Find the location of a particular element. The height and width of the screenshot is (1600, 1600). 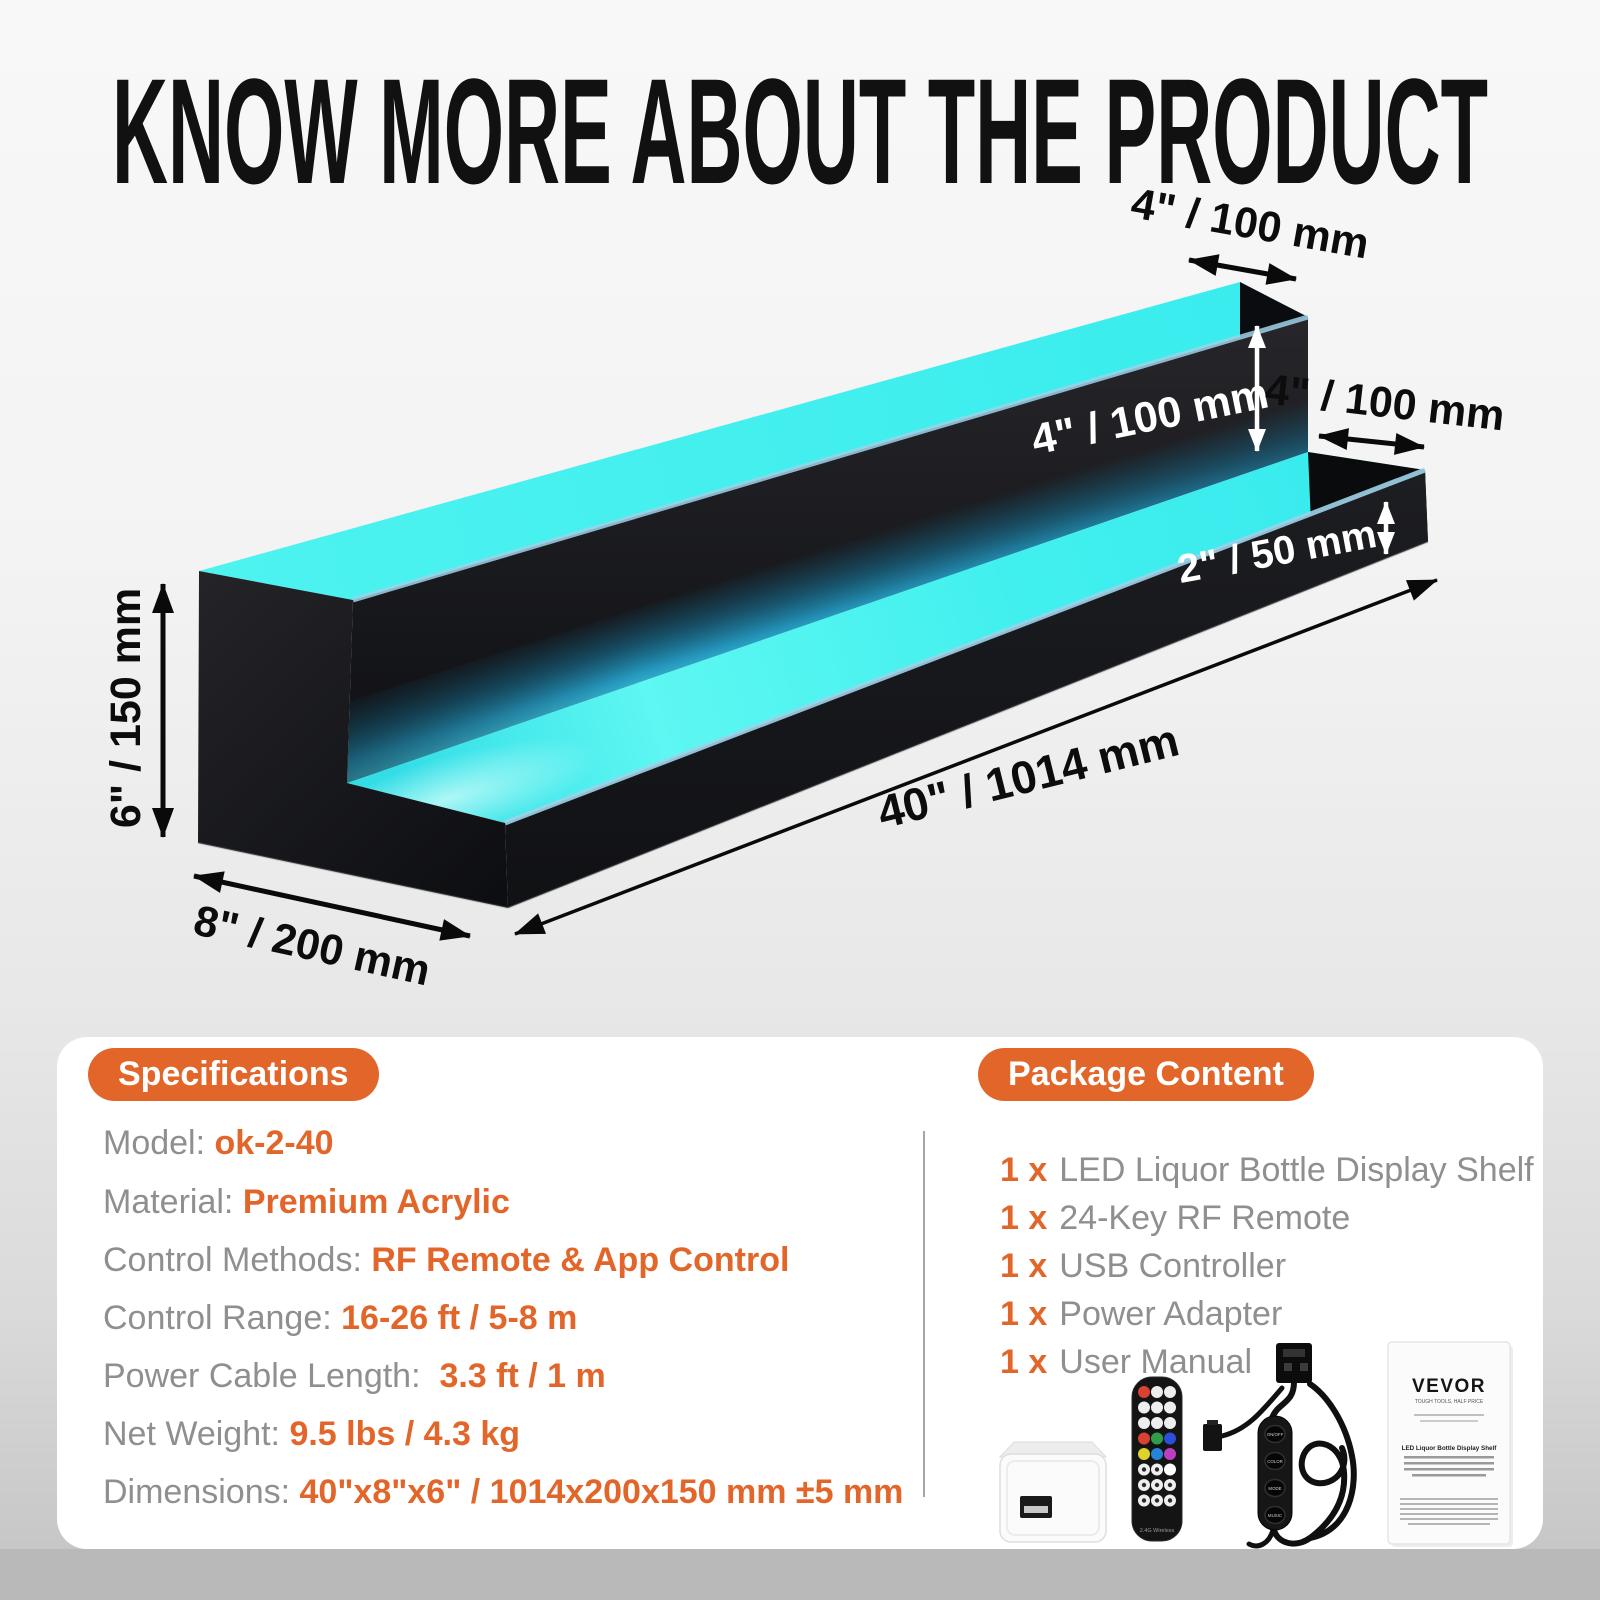

remote-buttons is located at coordinates (1157, 1446).